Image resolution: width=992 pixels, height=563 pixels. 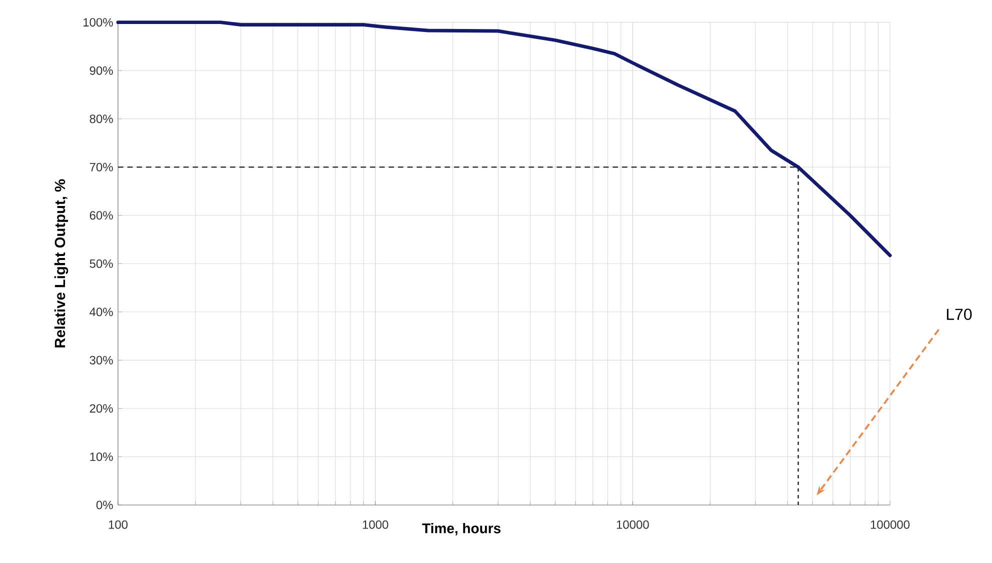 I want to click on x-tick-label: 10000, so click(x=632, y=524).